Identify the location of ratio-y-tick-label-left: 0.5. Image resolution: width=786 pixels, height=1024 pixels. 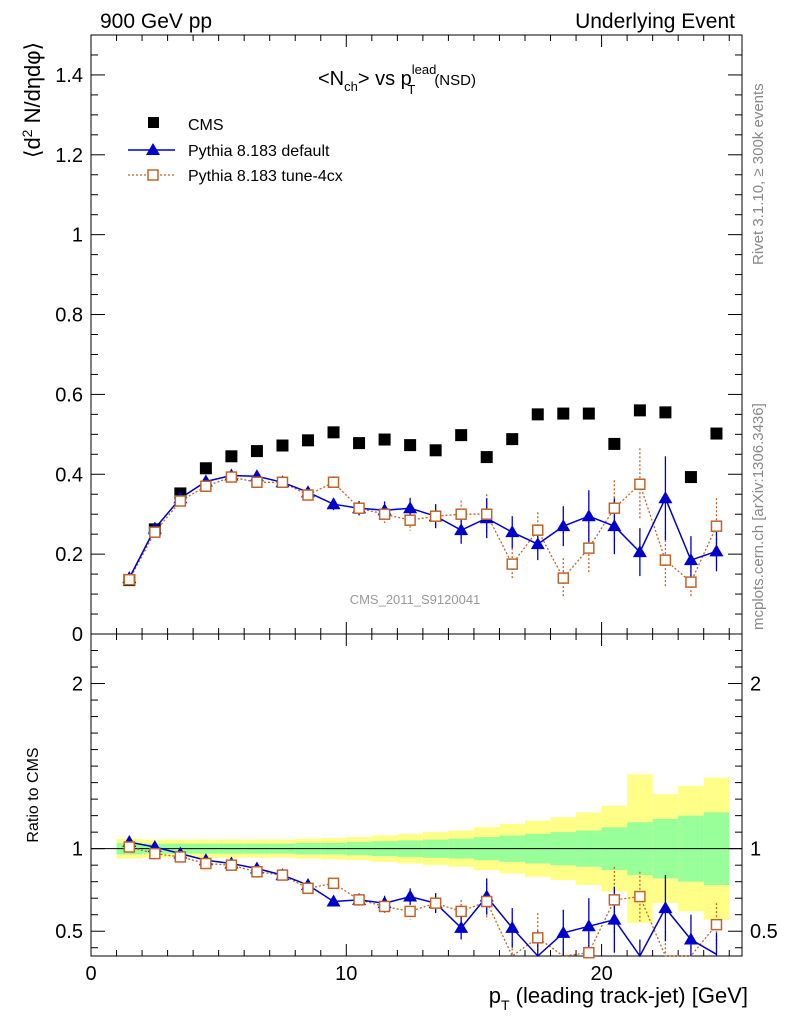
(69, 932).